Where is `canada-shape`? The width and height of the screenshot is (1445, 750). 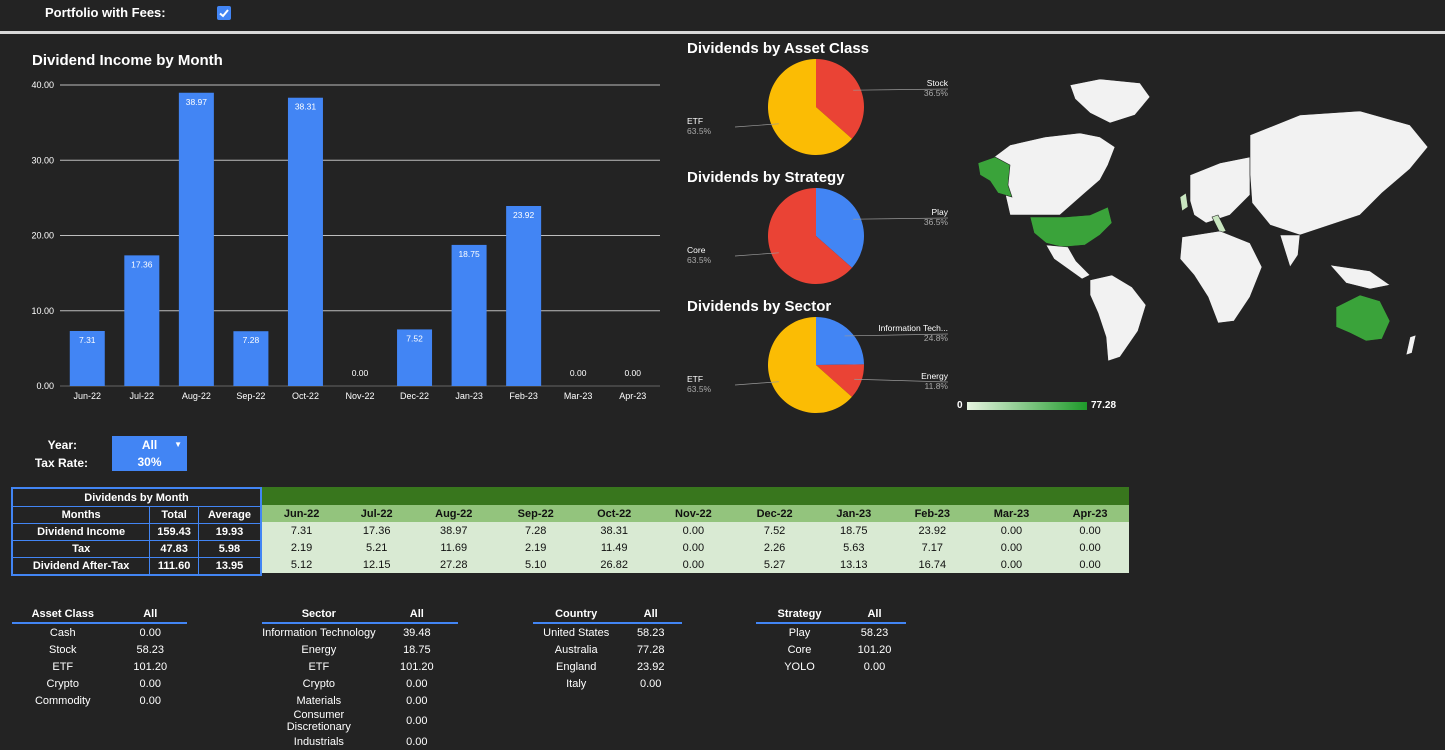
canada-shape is located at coordinates (1052, 174).